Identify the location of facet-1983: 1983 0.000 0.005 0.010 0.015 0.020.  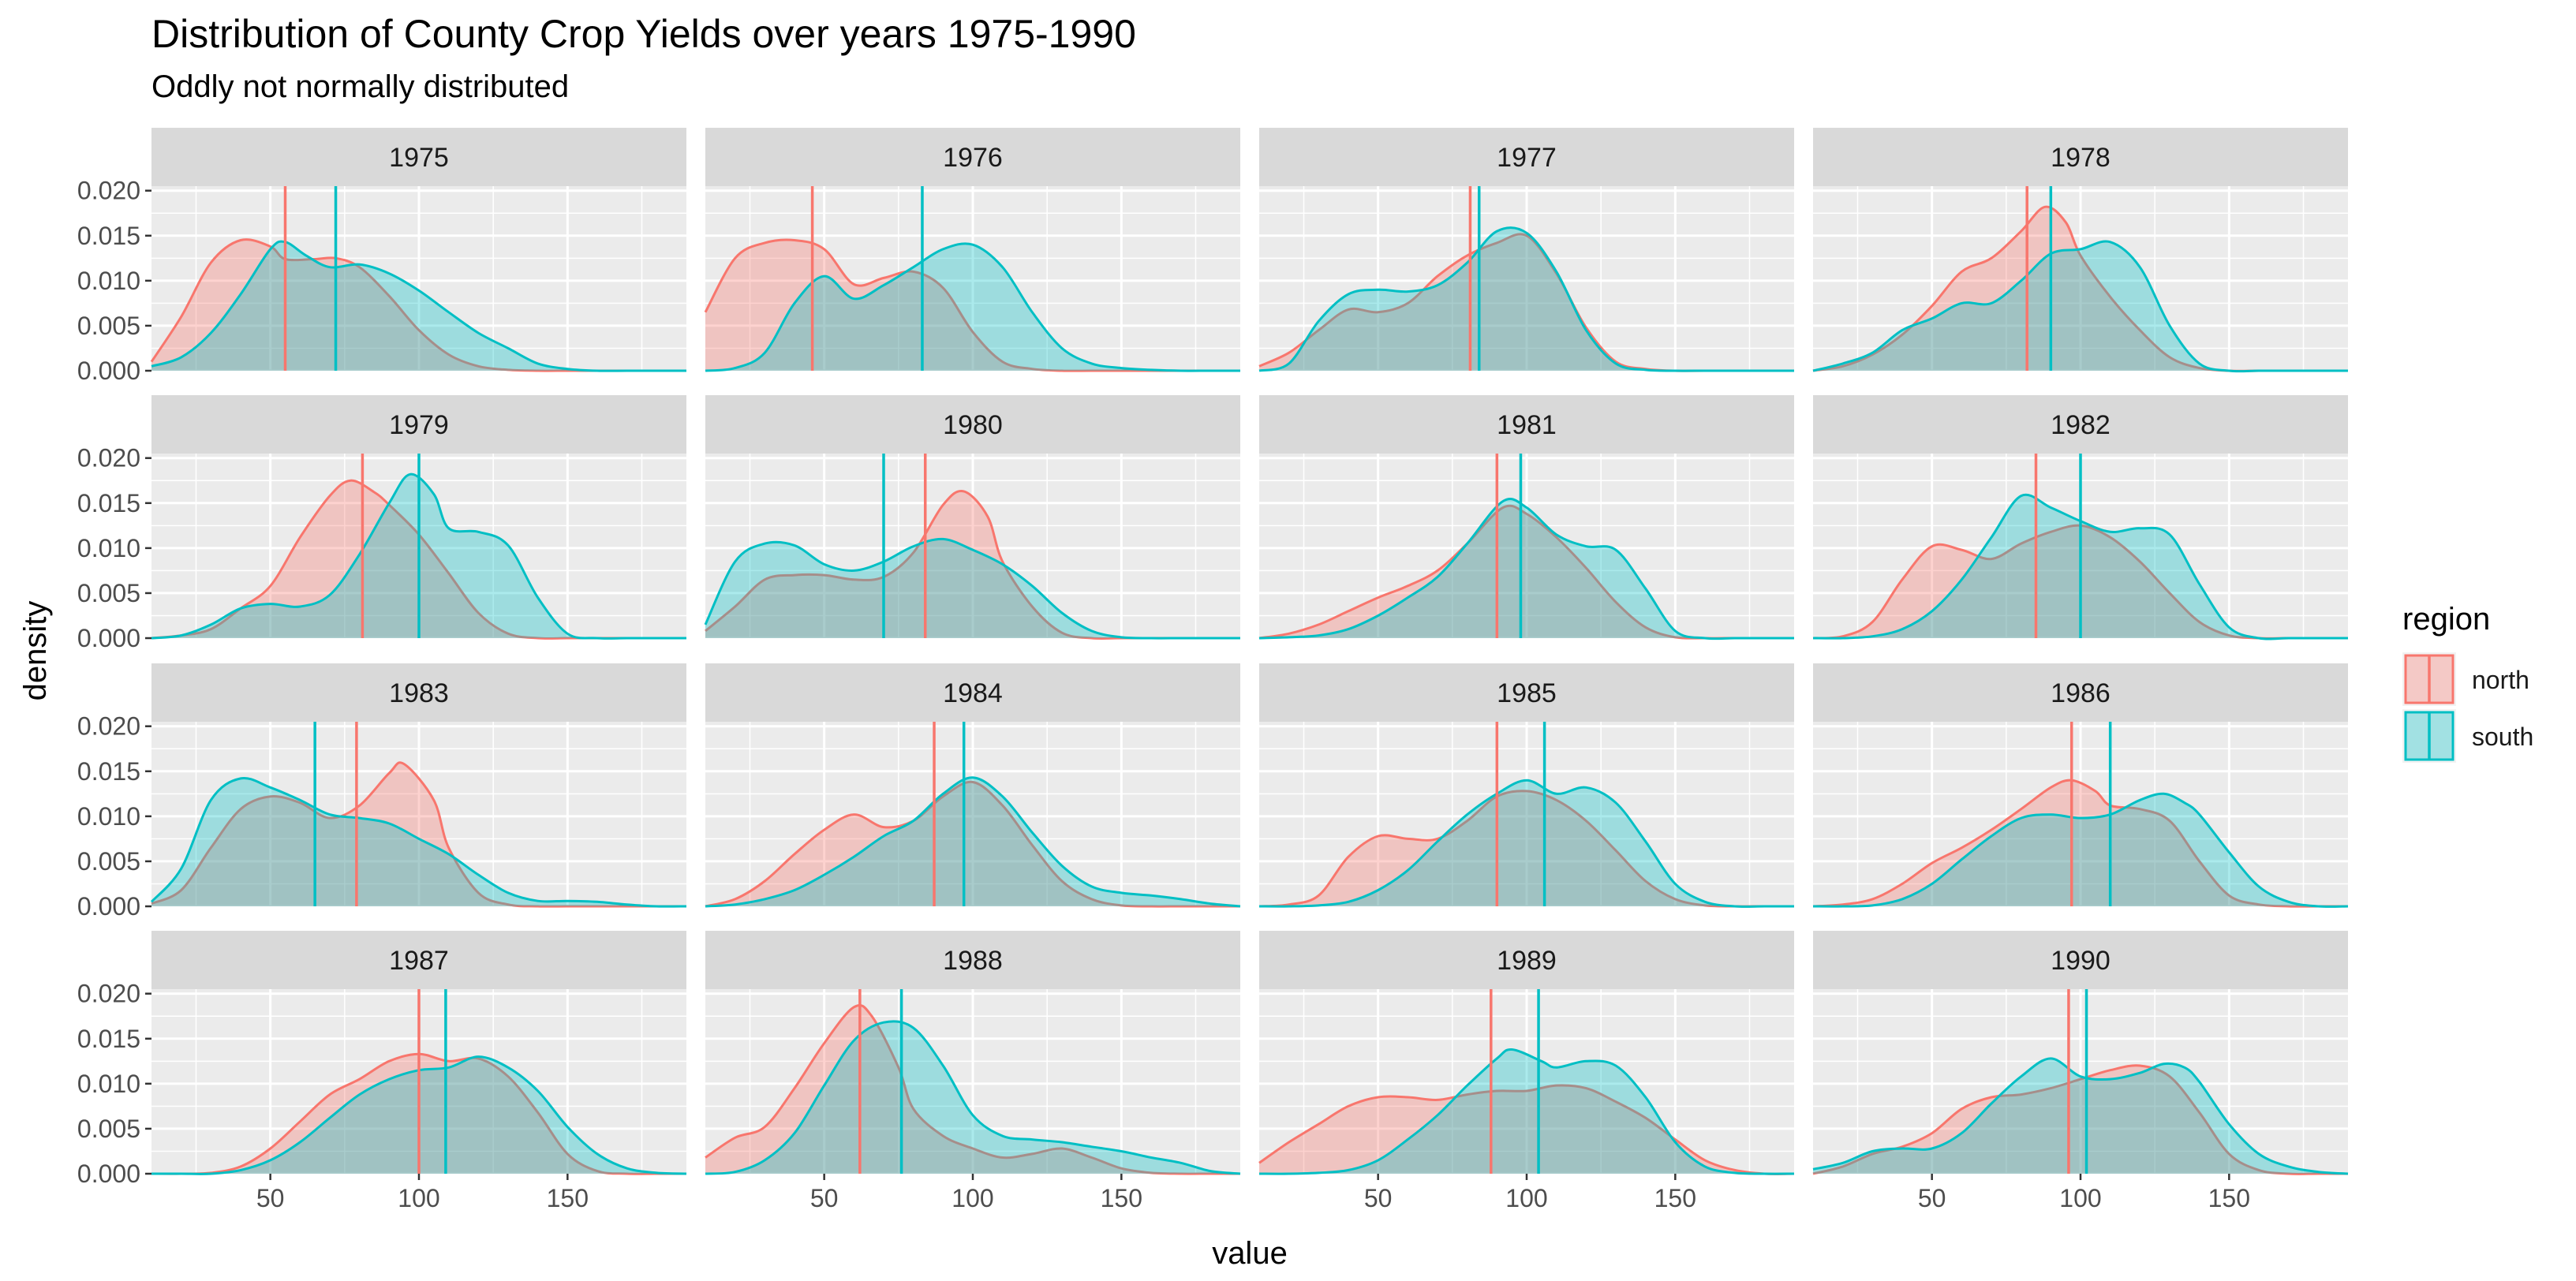
(382, 792).